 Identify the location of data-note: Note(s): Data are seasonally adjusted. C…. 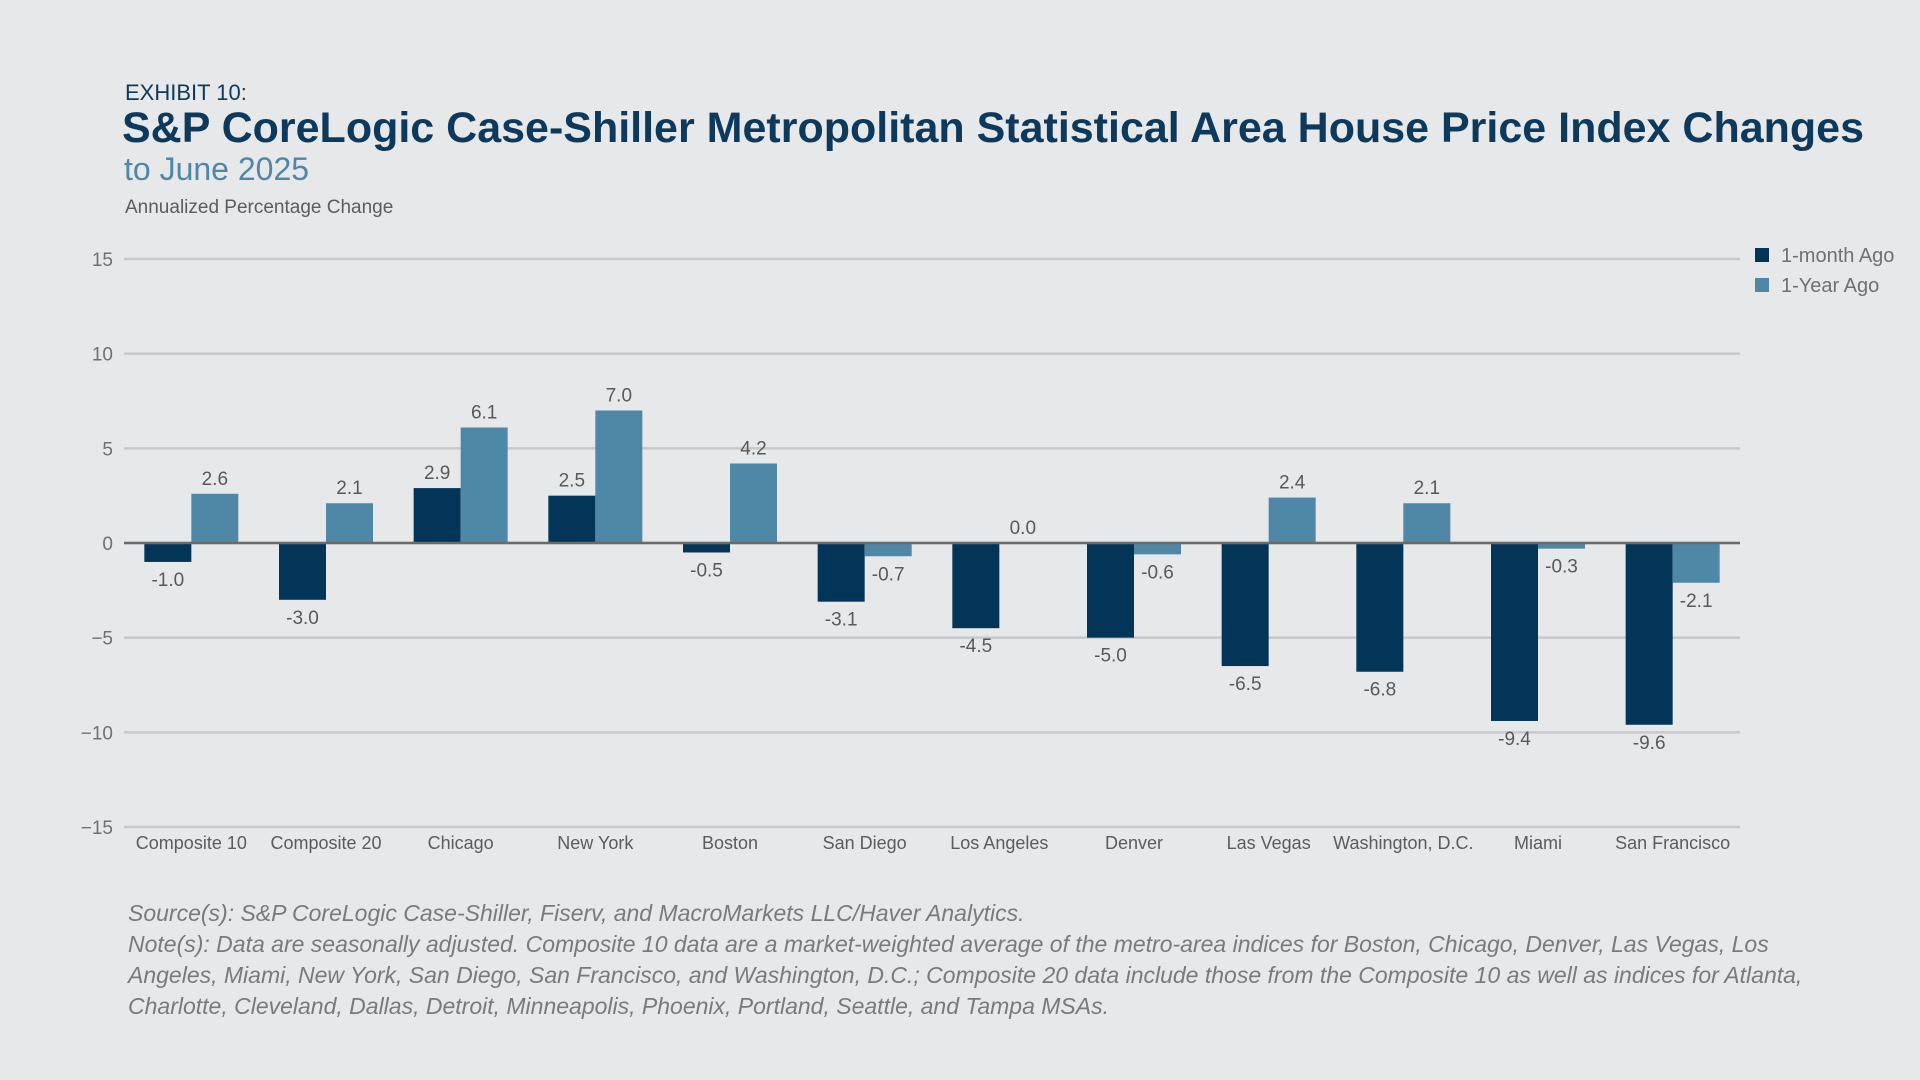
(965, 975).